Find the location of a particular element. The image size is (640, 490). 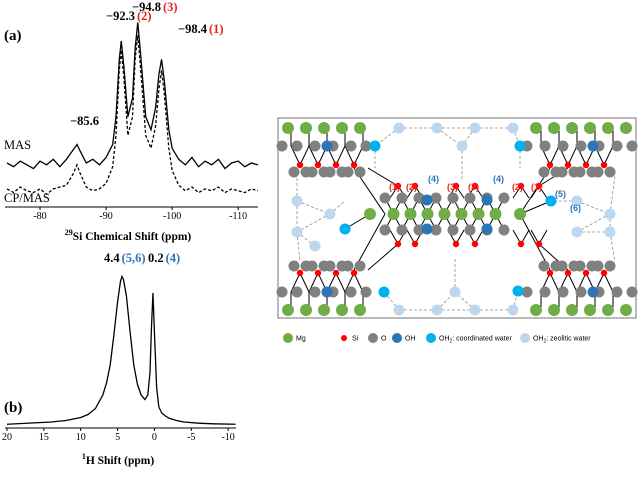

legend-text: Si is located at coordinates (355, 339).